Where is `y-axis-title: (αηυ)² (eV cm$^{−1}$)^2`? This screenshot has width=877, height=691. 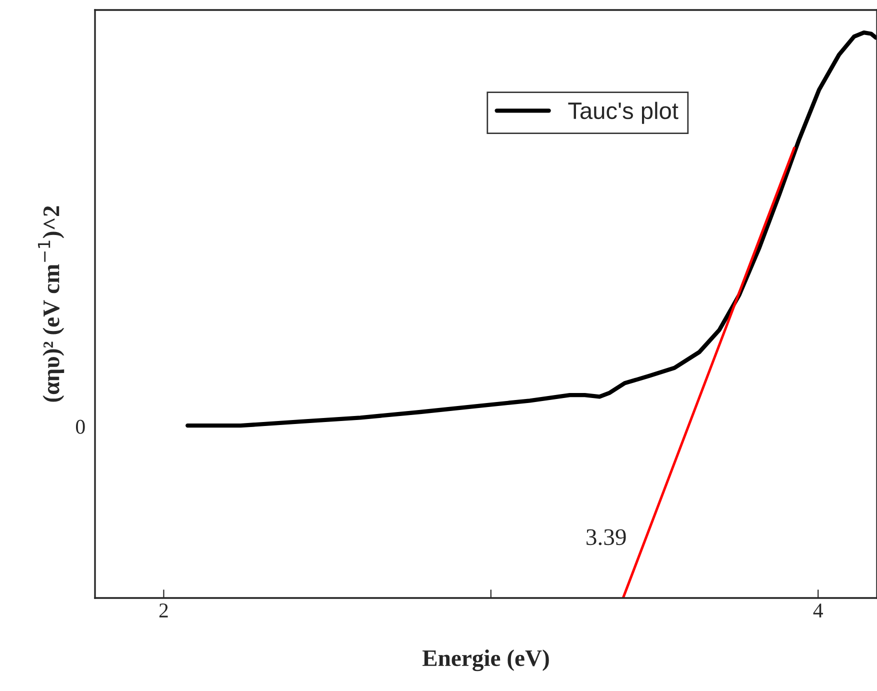
y-axis-title: (αηυ)² (eV cm$^{−1}$)^2 is located at coordinates (51, 304).